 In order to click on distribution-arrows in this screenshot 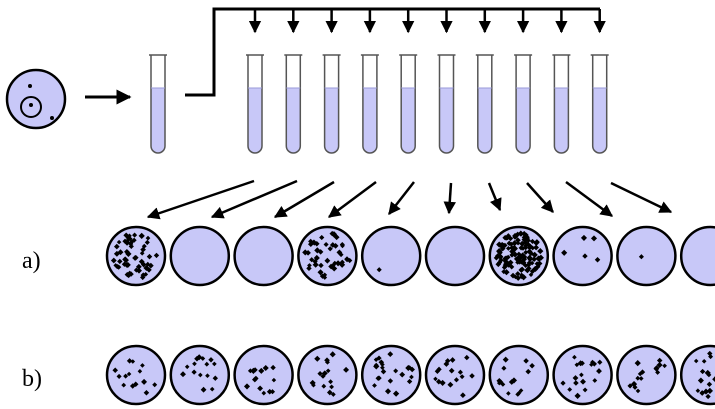, I will do `click(427, 21)`.